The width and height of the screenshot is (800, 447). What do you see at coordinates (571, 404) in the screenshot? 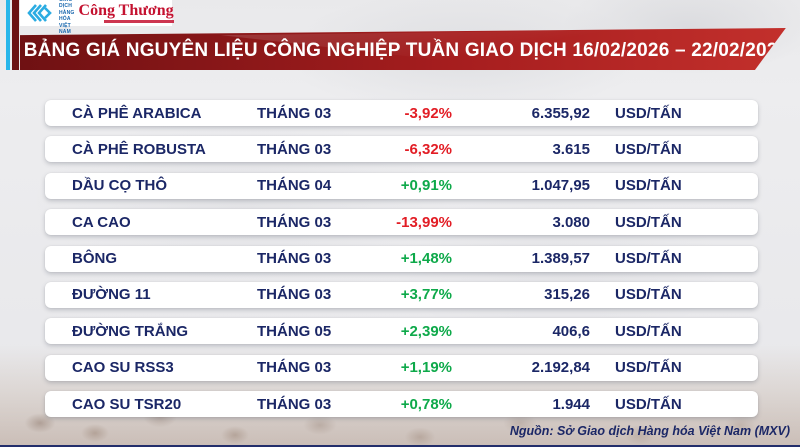
I see `price-value: 1.944` at bounding box center [571, 404].